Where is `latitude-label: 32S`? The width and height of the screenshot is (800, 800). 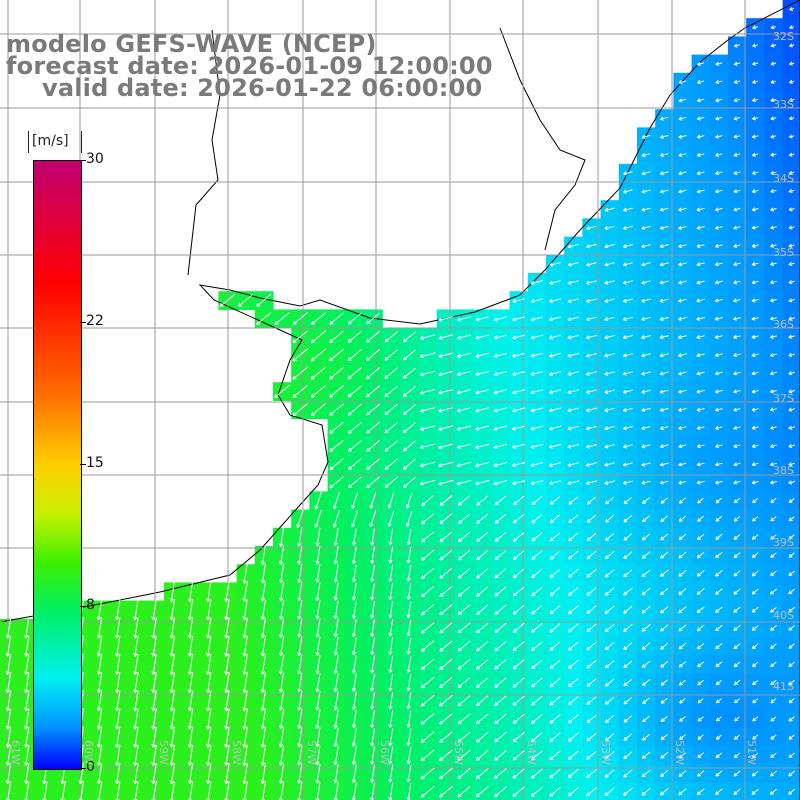
latitude-label: 32S is located at coordinates (783, 36).